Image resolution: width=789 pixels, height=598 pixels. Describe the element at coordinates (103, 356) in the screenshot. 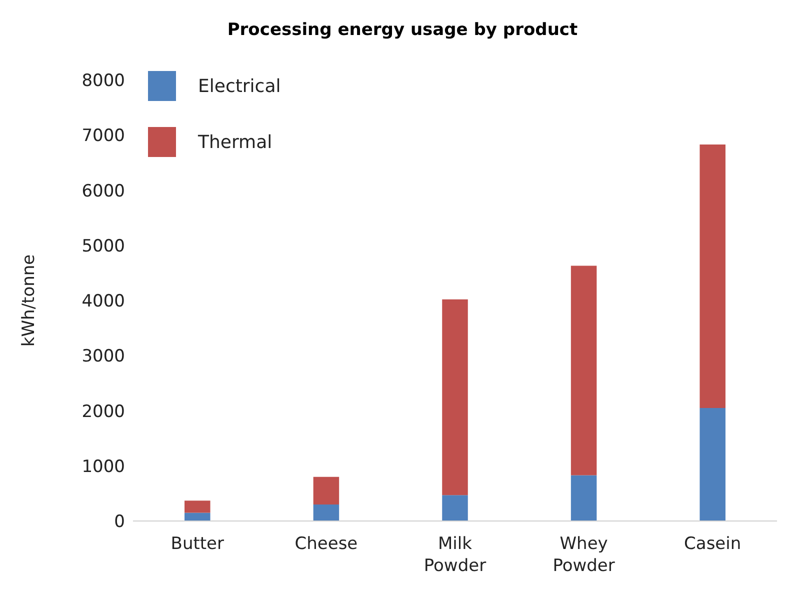

I see `y-tick-label: 3000` at that location.